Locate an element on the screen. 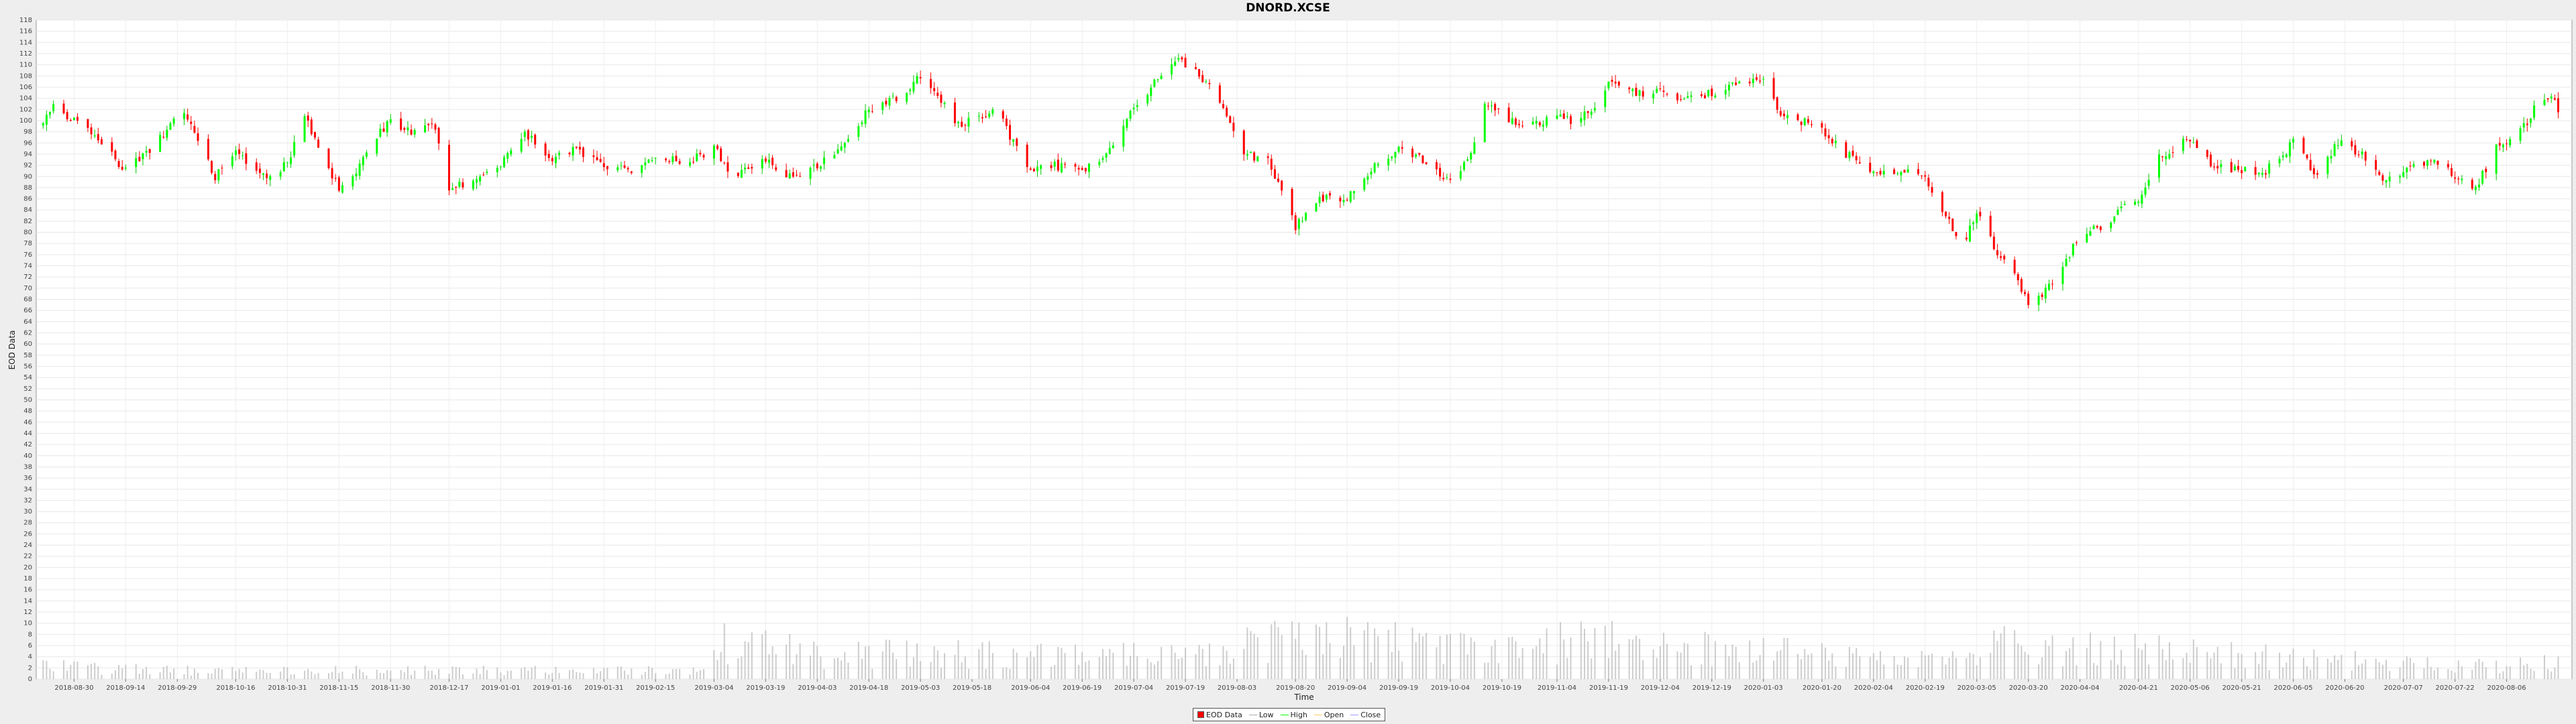  y-tick-label: 44 is located at coordinates (27, 433).